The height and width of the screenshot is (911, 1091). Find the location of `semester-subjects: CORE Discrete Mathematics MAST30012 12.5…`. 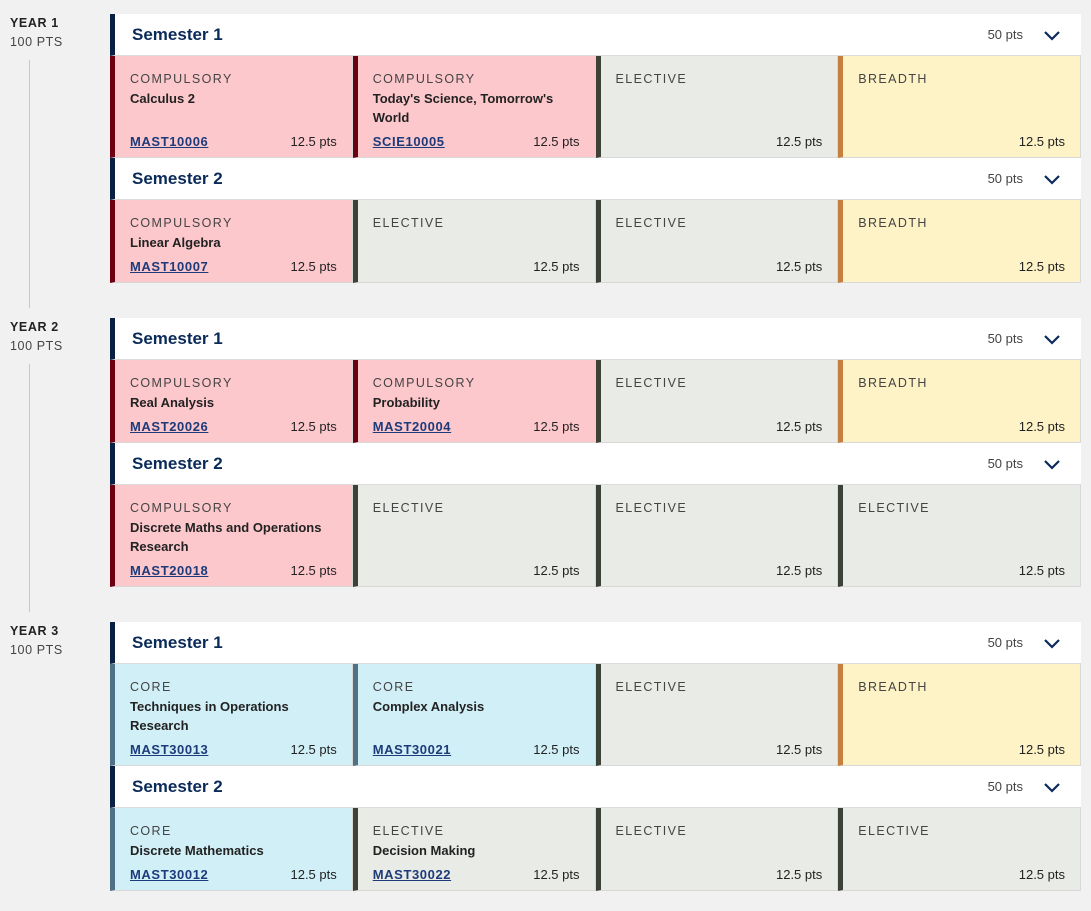

semester-subjects: CORE Discrete Mathematics MAST30012 12.5… is located at coordinates (595, 849).